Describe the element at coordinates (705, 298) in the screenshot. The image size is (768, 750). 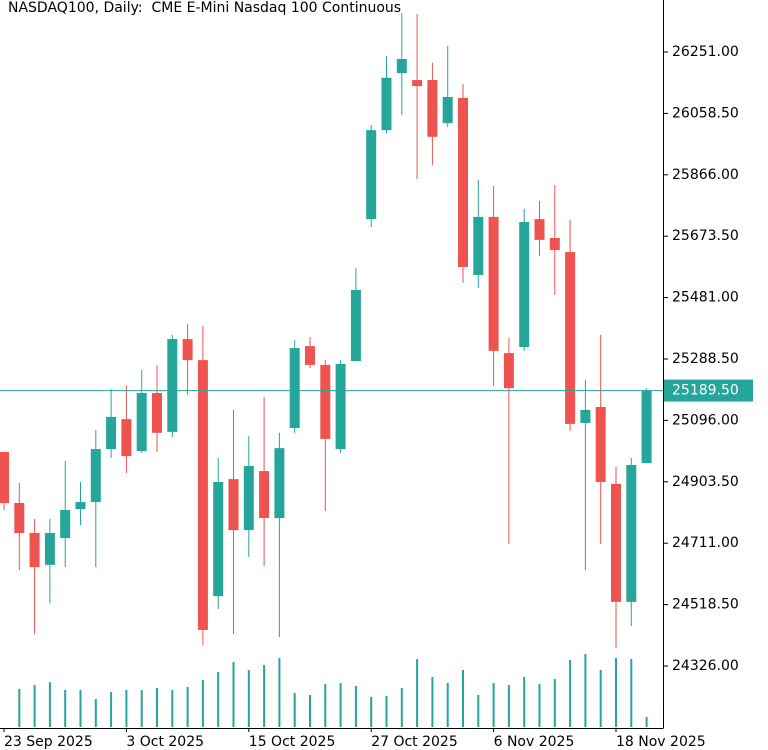
I see `y-tick-label: 25481.00` at that location.